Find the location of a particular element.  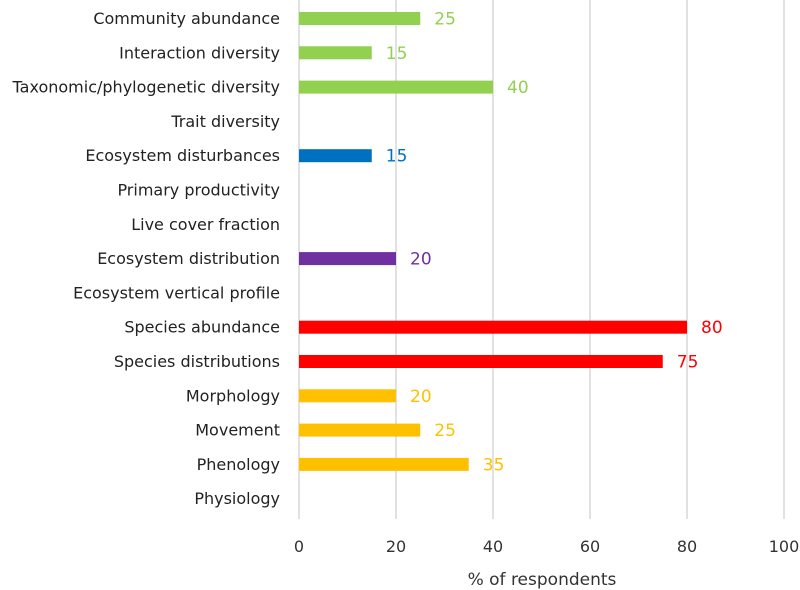

category-label: Community abundance is located at coordinates (186, 18).